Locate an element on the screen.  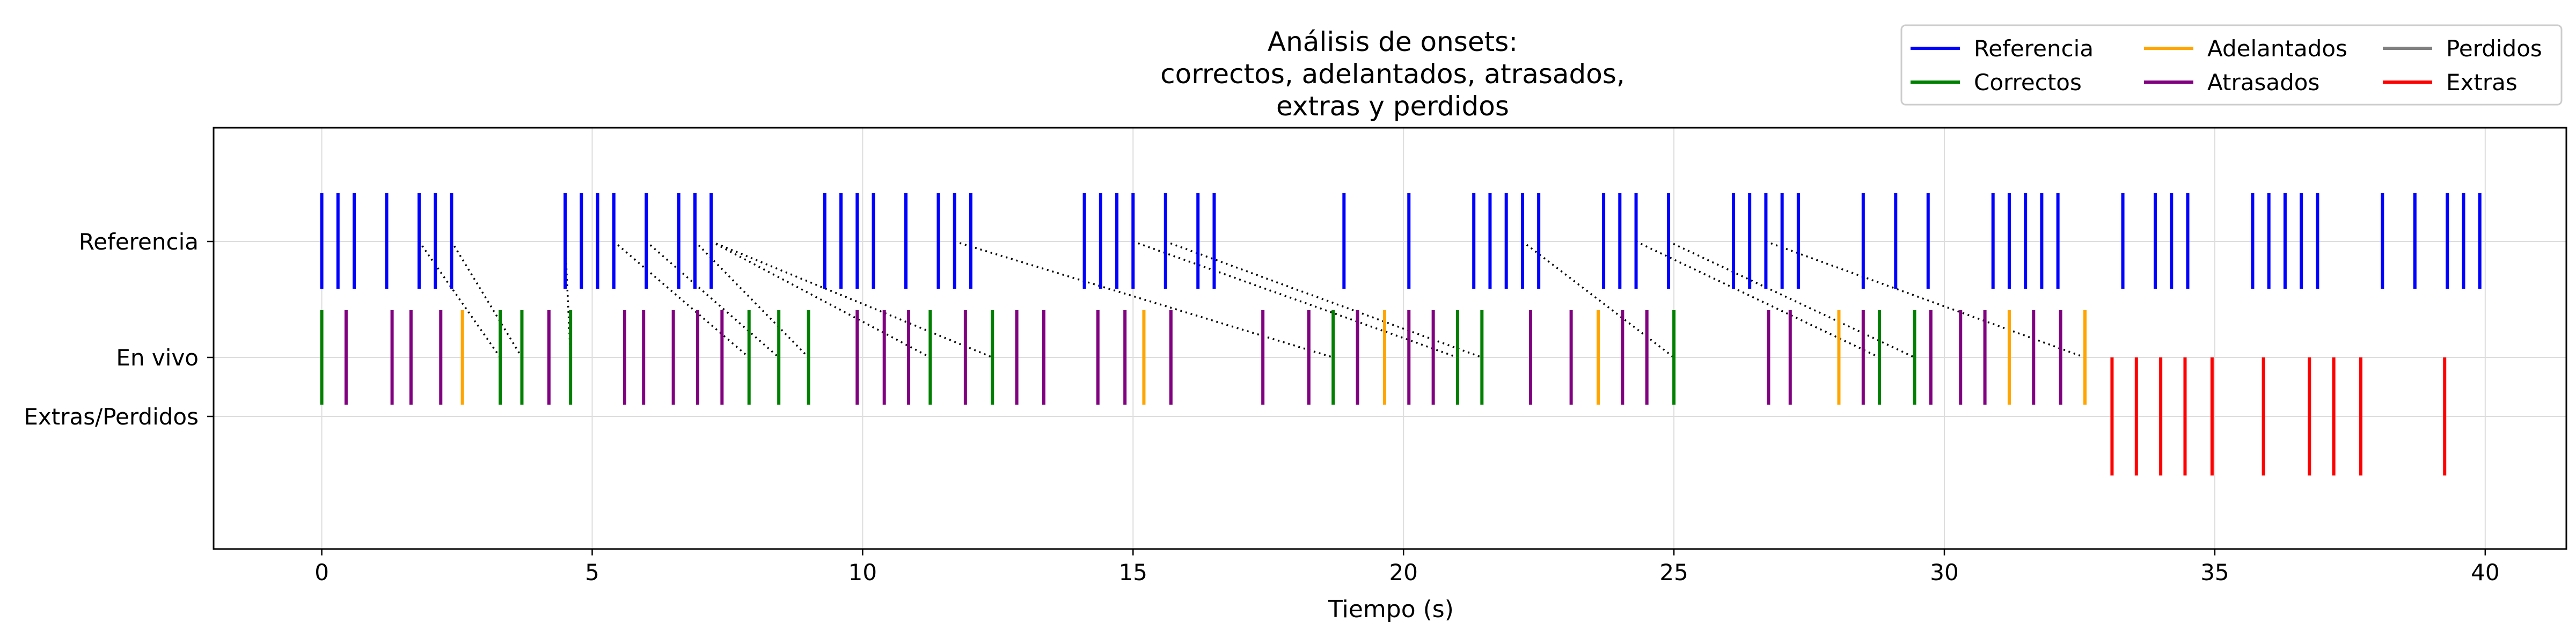
live-marks is located at coordinates (1203, 357).